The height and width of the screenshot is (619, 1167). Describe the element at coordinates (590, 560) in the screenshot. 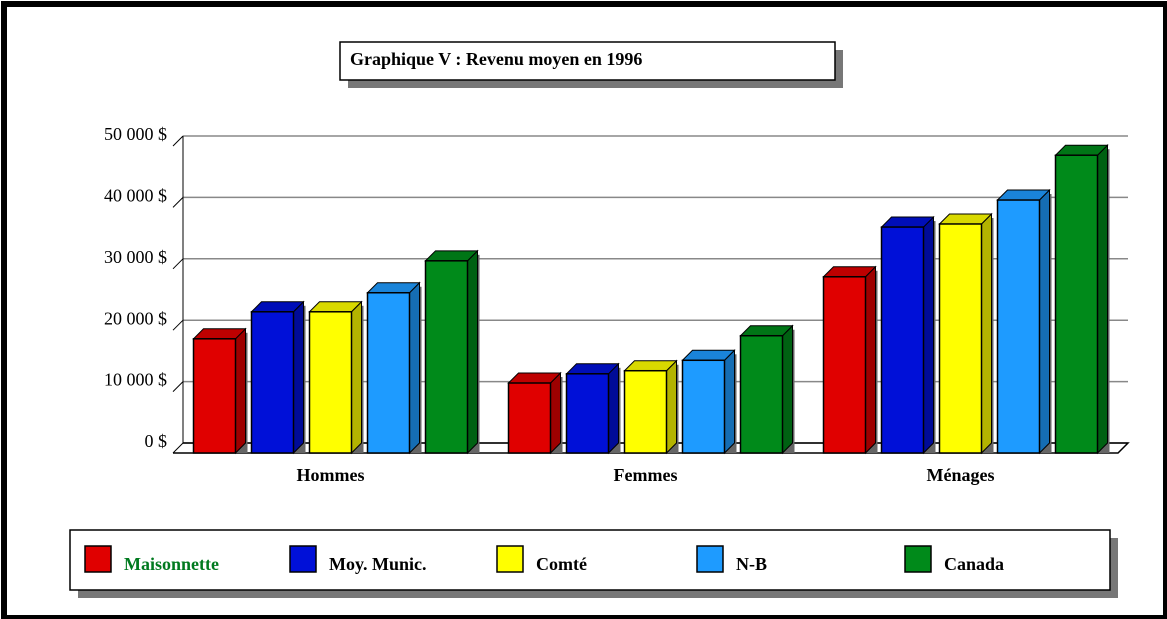

I see `legend-box` at that location.